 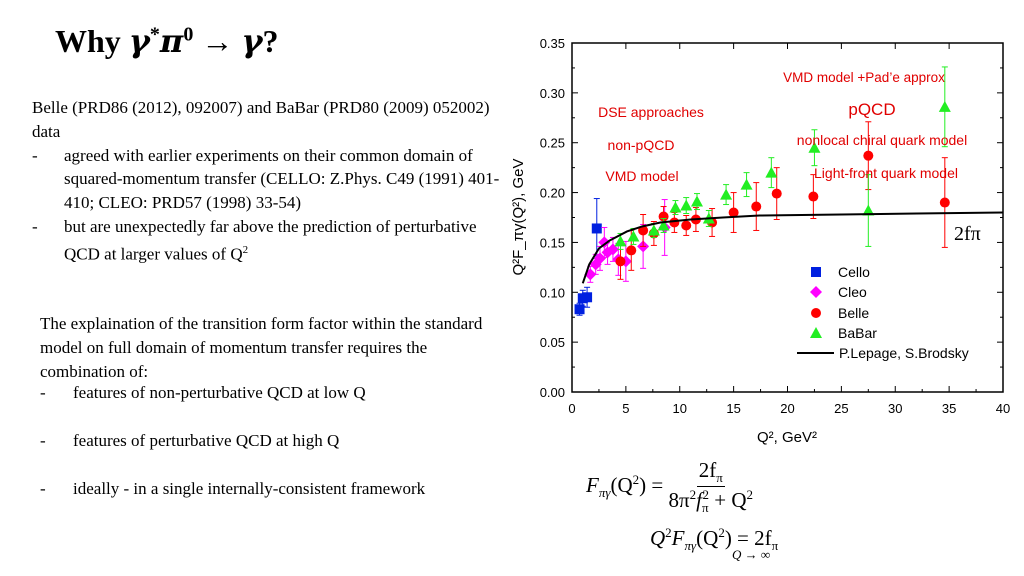 What do you see at coordinates (871, 109) in the screenshot?
I see `annotation-label: pQCD` at bounding box center [871, 109].